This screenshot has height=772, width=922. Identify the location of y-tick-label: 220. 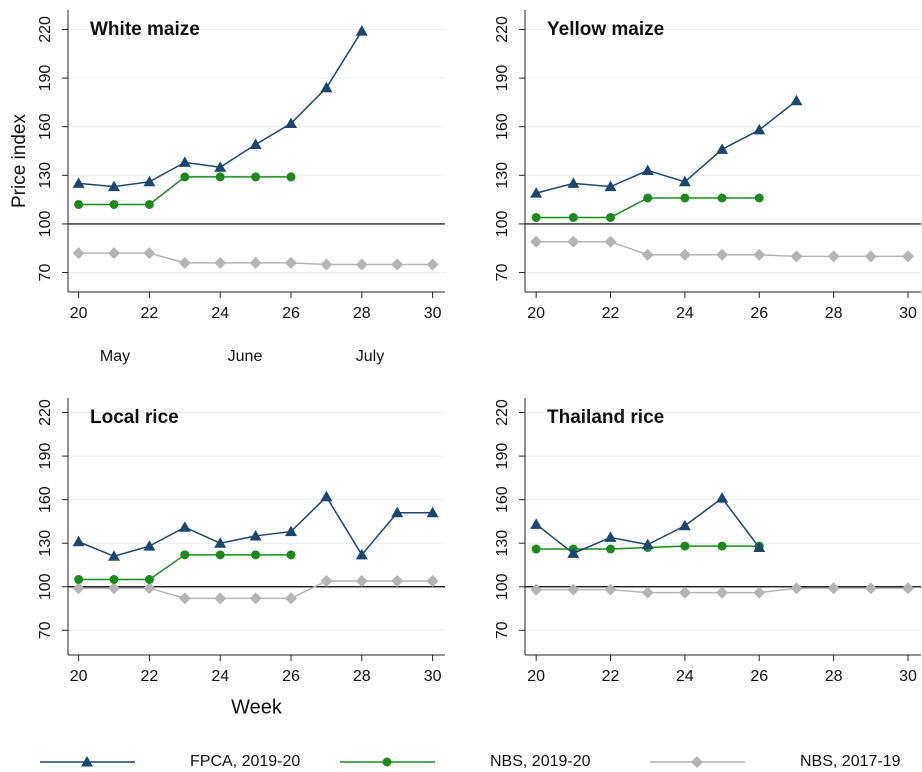
(45, 412).